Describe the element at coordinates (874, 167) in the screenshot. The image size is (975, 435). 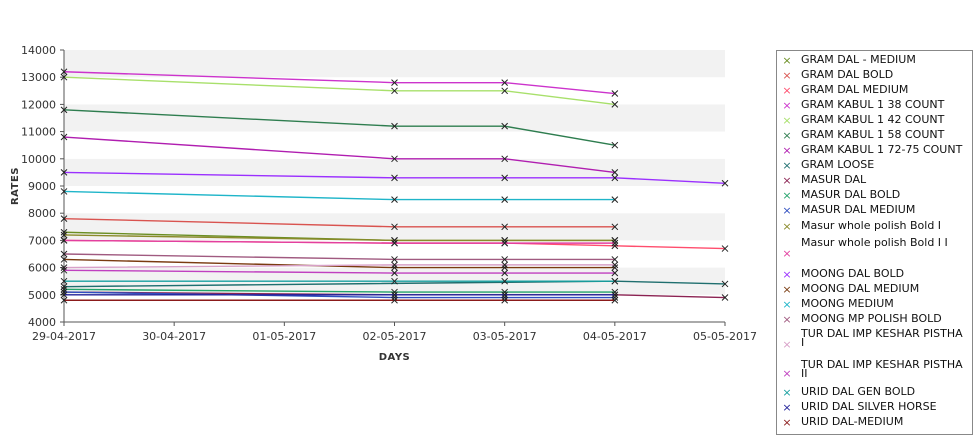
I see `legend-item: × GRAM LOOSE` at that location.